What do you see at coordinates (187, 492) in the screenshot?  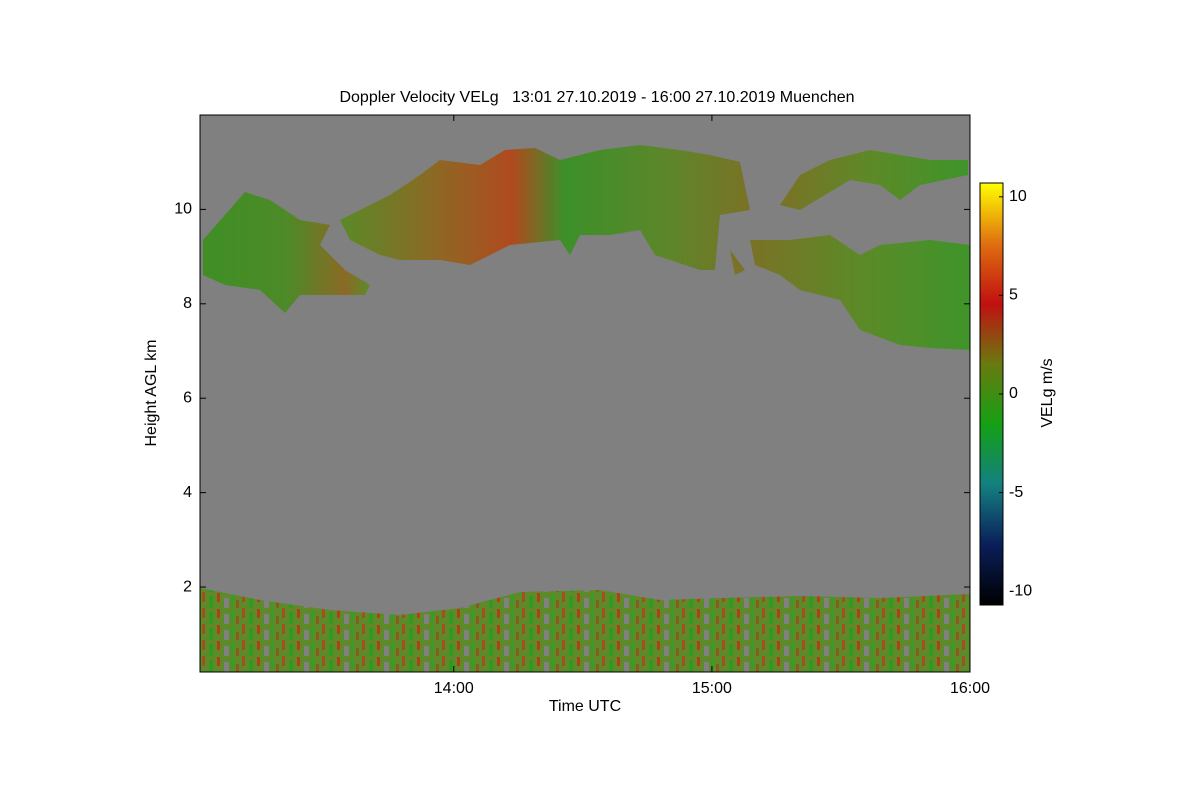 I see `y-tick-label: 4` at bounding box center [187, 492].